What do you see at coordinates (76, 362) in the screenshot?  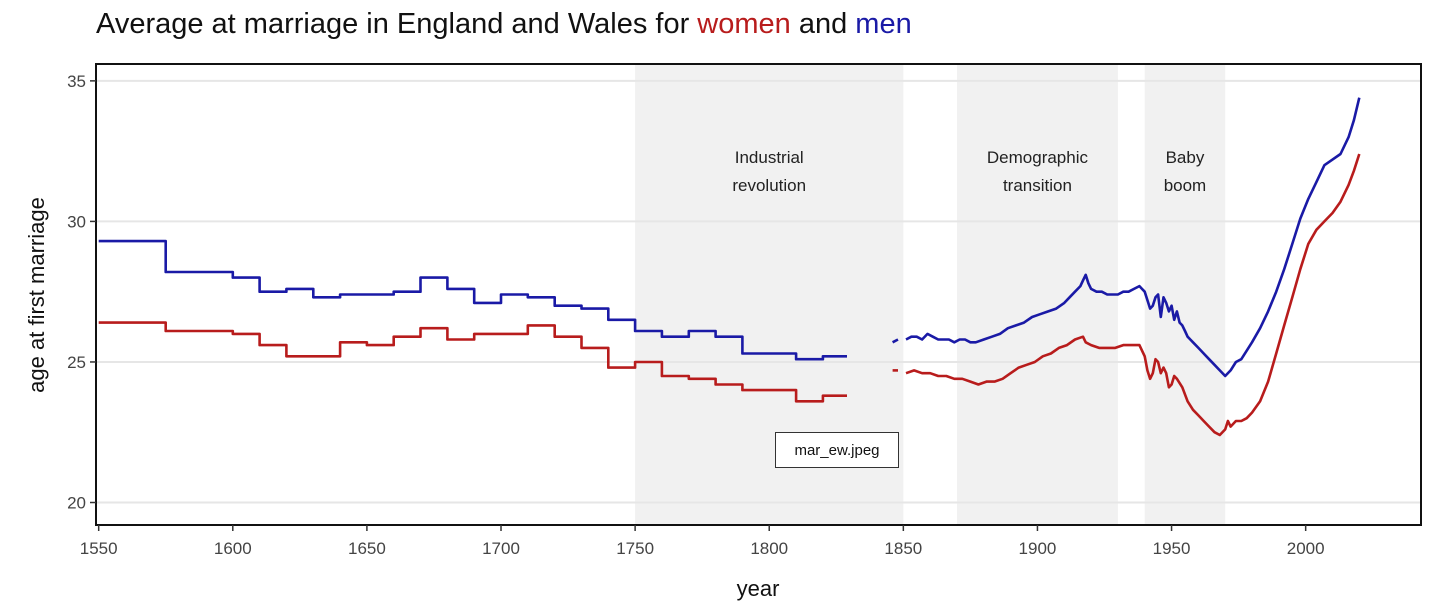 I see `y-tick-label-25: 25` at bounding box center [76, 362].